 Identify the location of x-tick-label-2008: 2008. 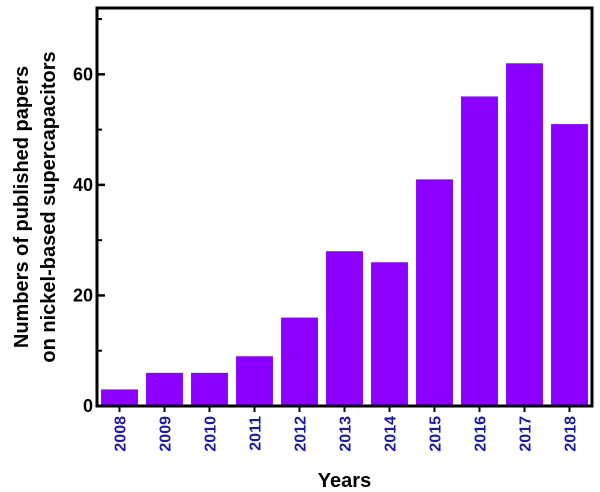
(121, 434).